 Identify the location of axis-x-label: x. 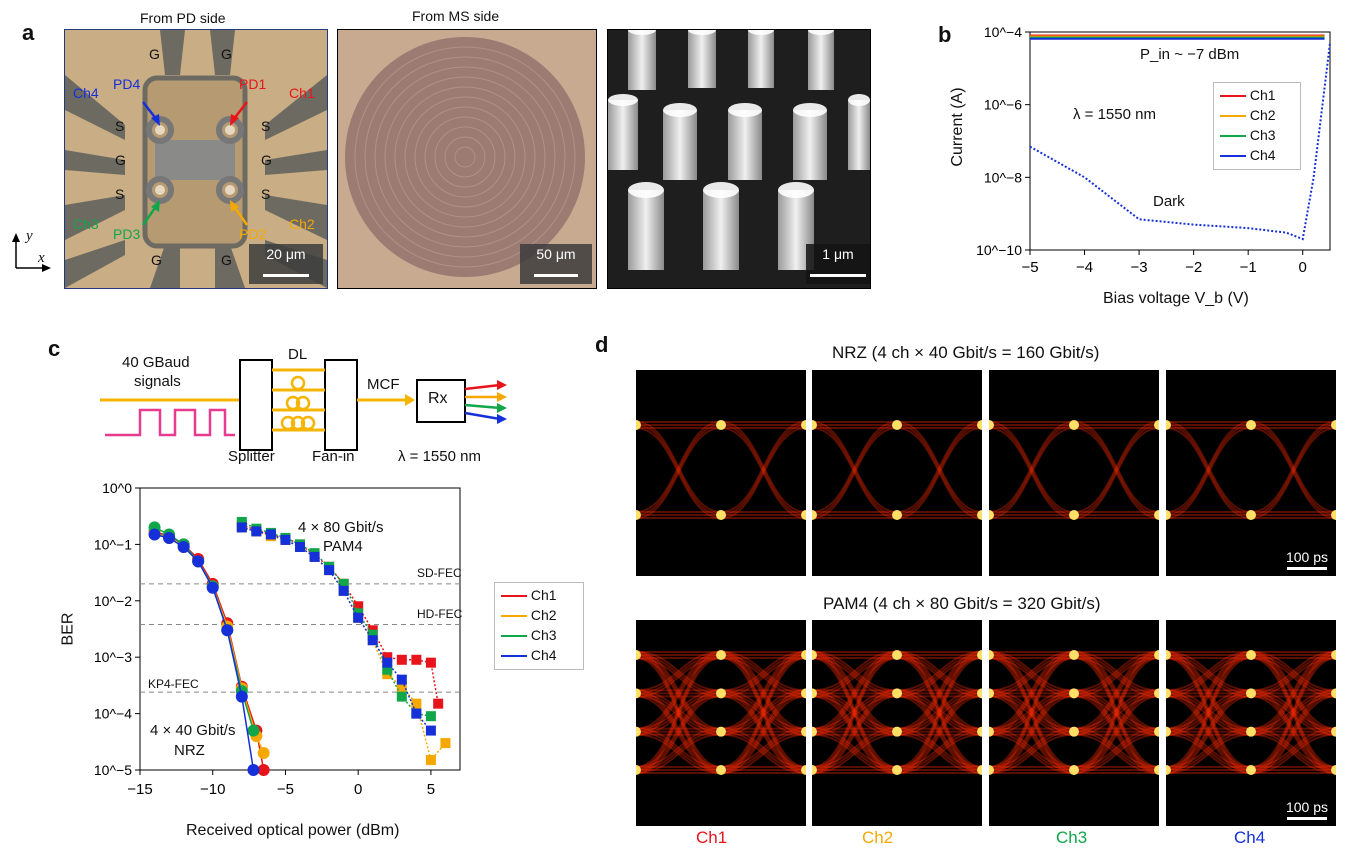
(41, 258).